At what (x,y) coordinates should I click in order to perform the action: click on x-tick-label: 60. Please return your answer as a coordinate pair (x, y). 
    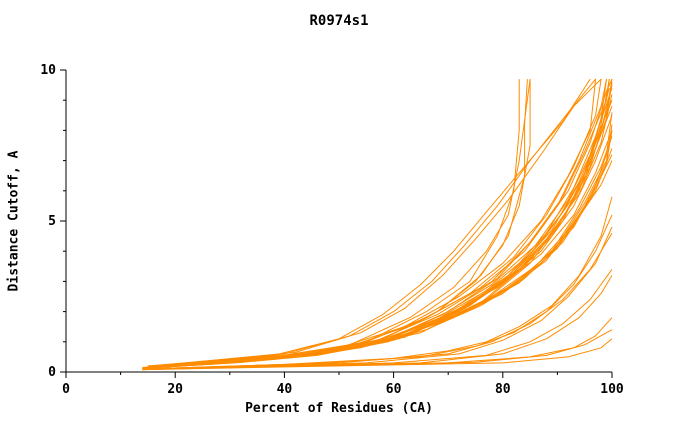
    Looking at the image, I should click on (394, 389).